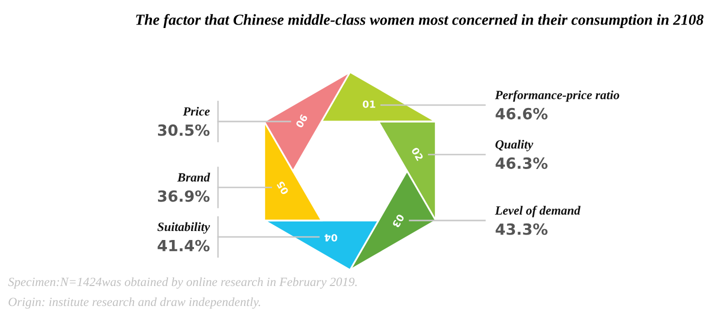 The width and height of the screenshot is (705, 324). Describe the element at coordinates (514, 146) in the screenshot. I see `category-label: Quality` at that location.